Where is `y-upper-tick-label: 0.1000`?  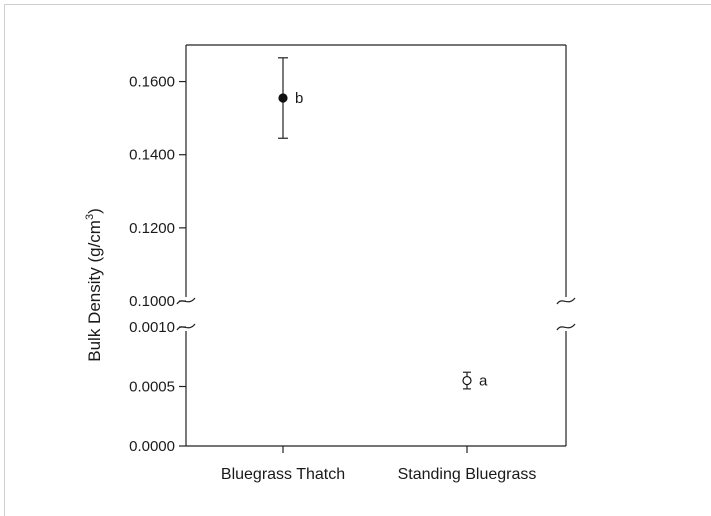 y-upper-tick-label: 0.1000 is located at coordinates (152, 301).